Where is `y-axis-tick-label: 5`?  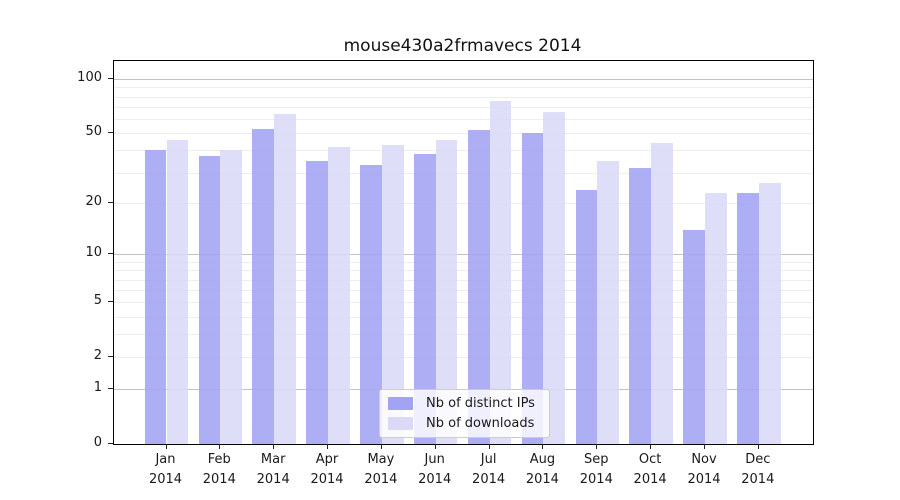 y-axis-tick-label: 5 is located at coordinates (97, 301).